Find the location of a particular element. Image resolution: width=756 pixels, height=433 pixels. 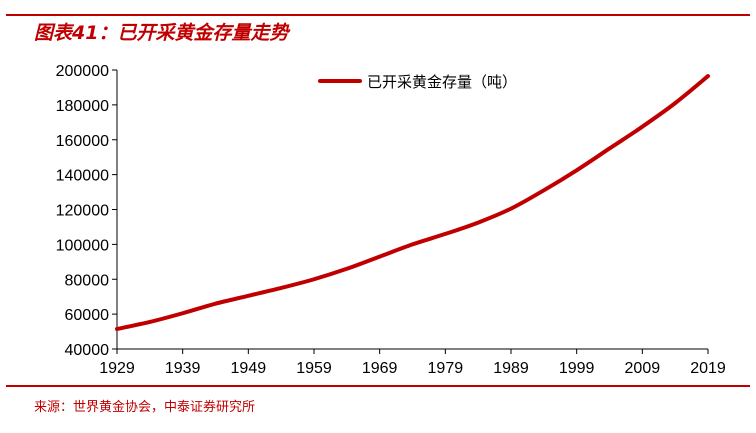

y-tick-label: 80000 is located at coordinates (87, 280).